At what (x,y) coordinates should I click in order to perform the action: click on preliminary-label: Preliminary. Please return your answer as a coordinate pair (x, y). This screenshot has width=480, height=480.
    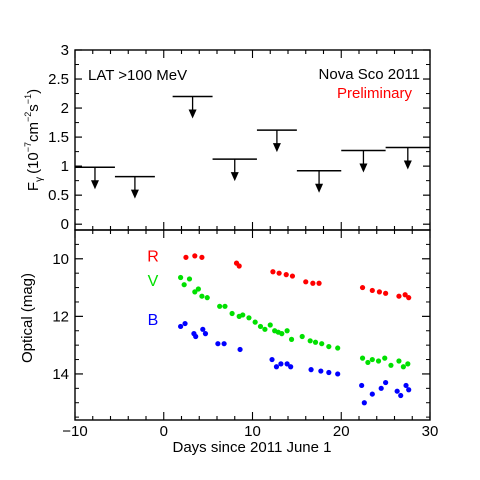
    Looking at the image, I should click on (375, 93).